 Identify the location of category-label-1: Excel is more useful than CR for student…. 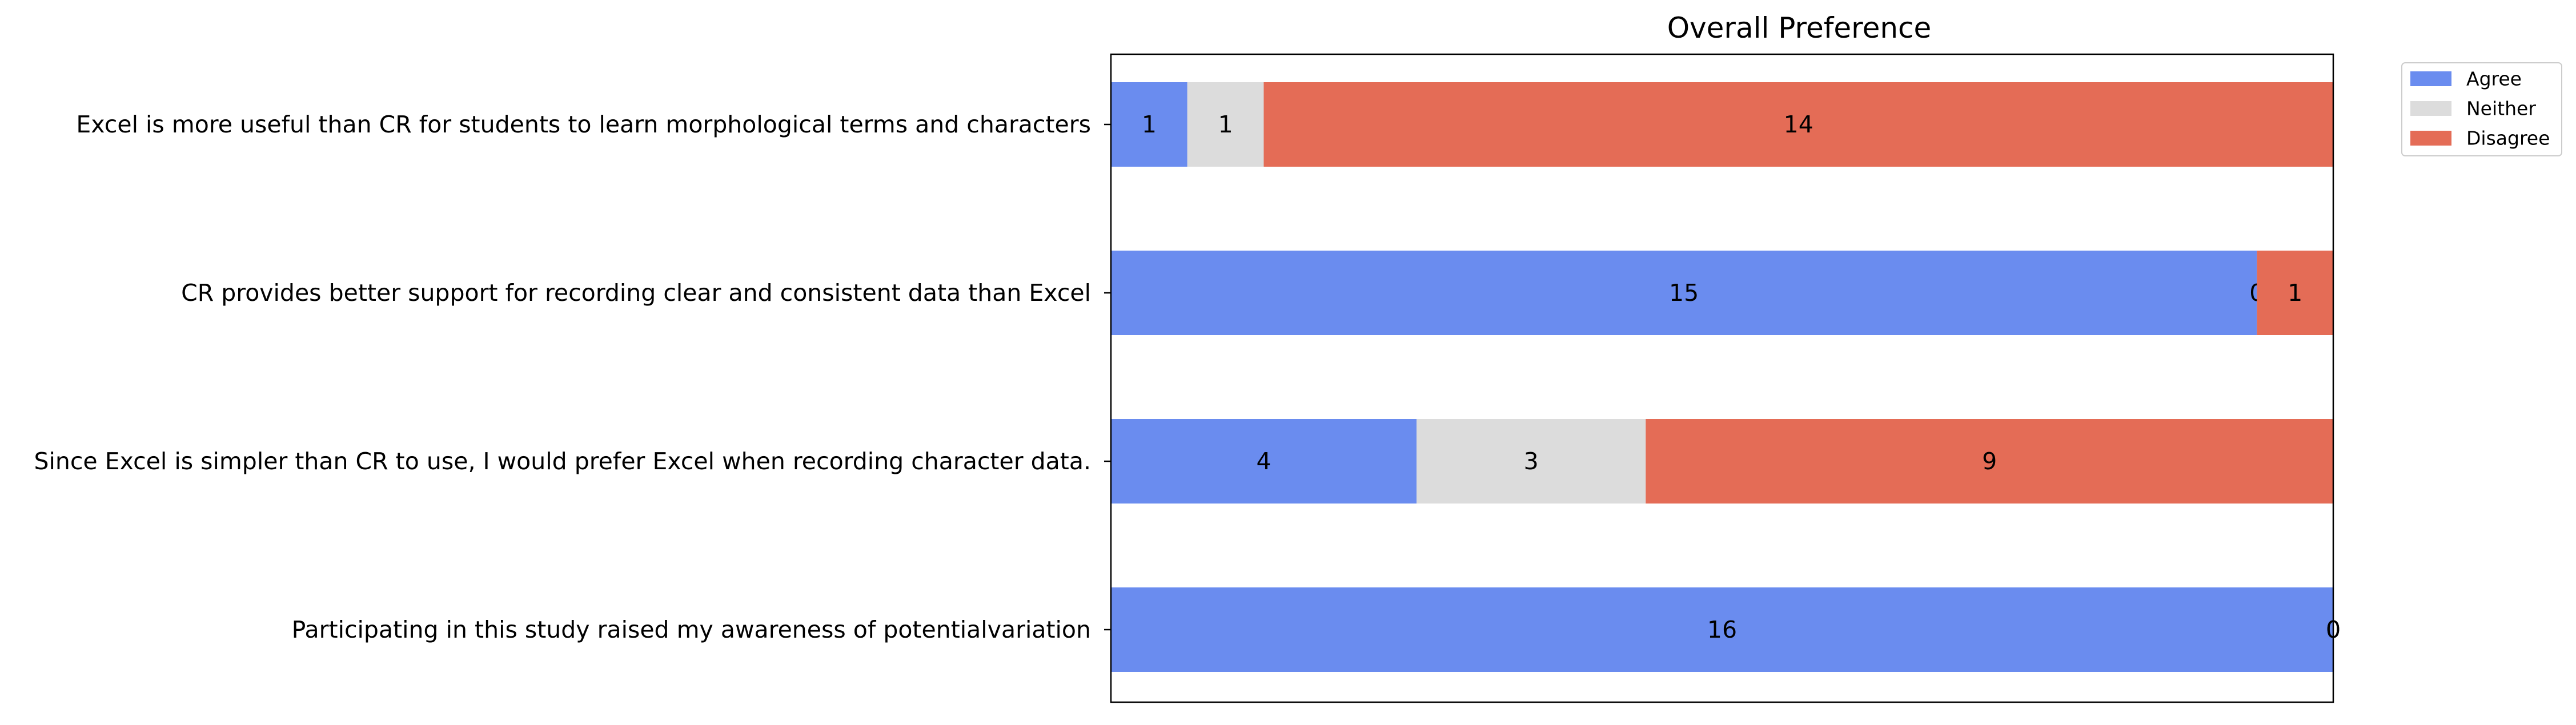
(583, 124).